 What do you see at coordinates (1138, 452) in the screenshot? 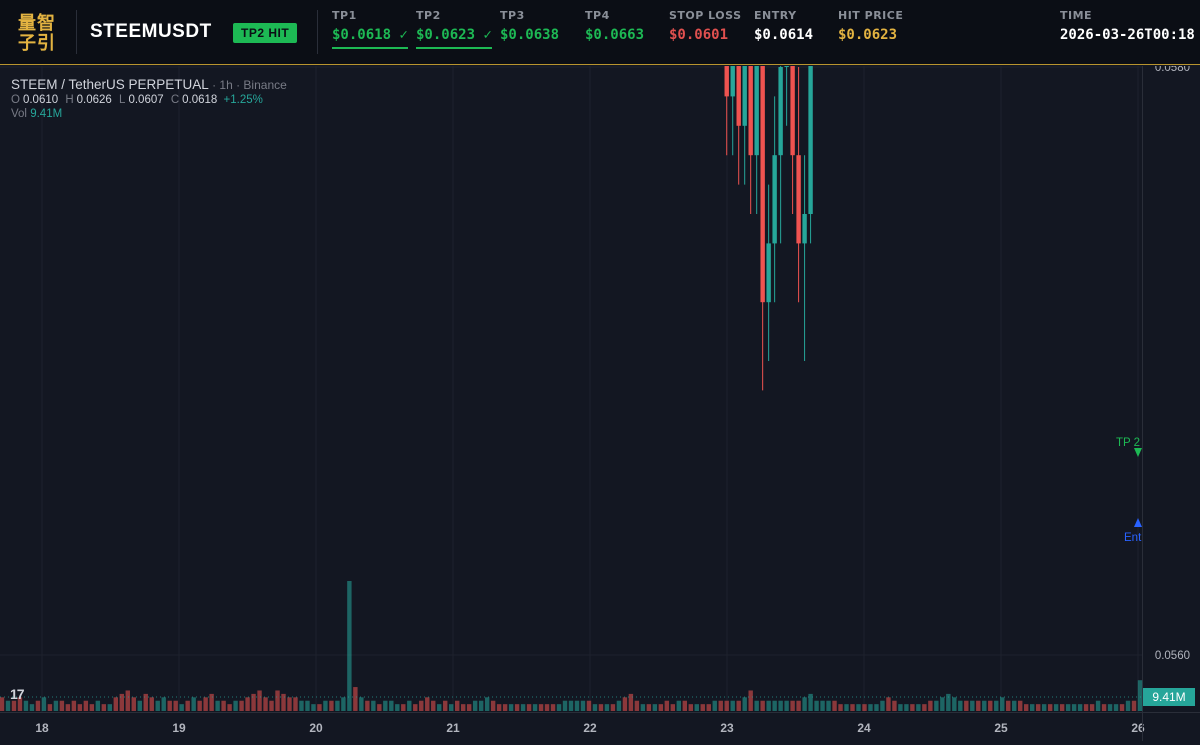
I see `tp2-arrow-icon` at bounding box center [1138, 452].